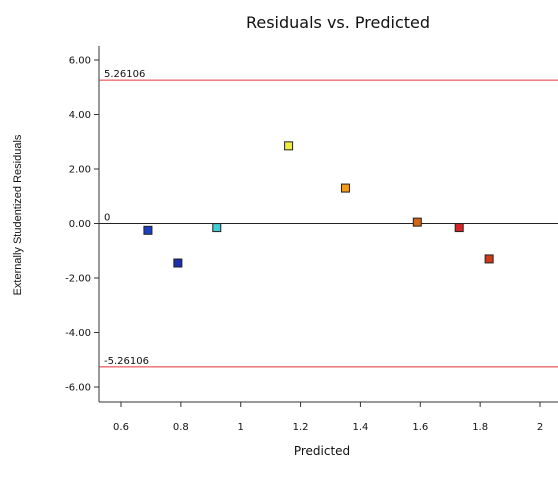  Describe the element at coordinates (124, 74) in the screenshot. I see `reference-line-label: 5.26106` at that location.